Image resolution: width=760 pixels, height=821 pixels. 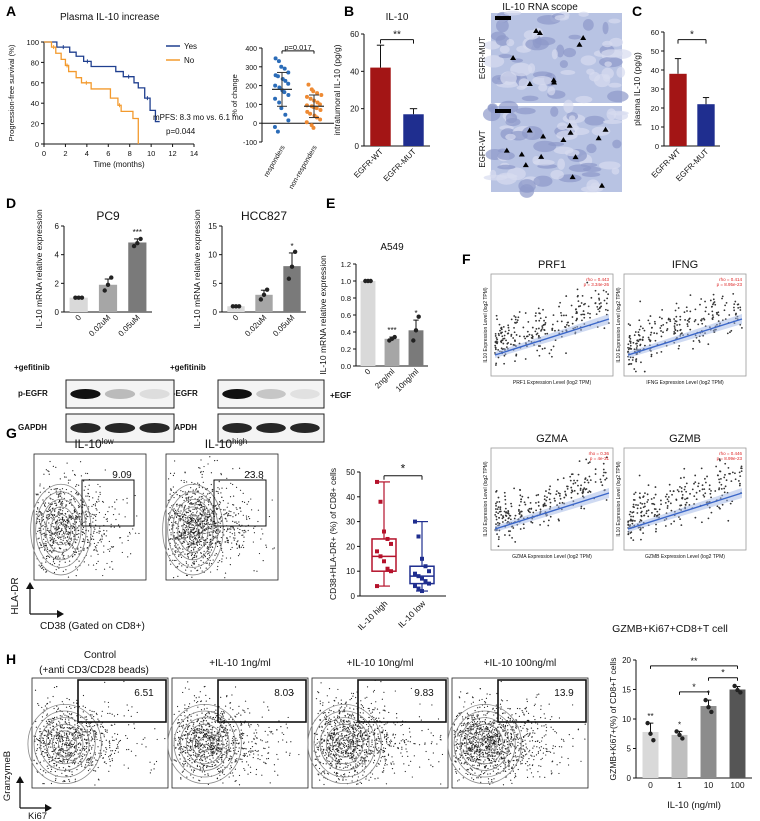 What do you see at coordinates (94, 670) in the screenshot?
I see `flow-subtitle: (+anti CD3/CD28 beads)` at bounding box center [94, 670].